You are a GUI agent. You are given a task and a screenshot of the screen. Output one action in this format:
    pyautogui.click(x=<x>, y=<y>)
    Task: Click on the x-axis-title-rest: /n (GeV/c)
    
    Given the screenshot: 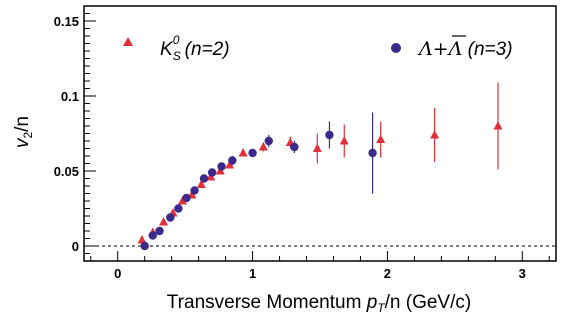 What is the action you would take?
    pyautogui.click(x=428, y=302)
    